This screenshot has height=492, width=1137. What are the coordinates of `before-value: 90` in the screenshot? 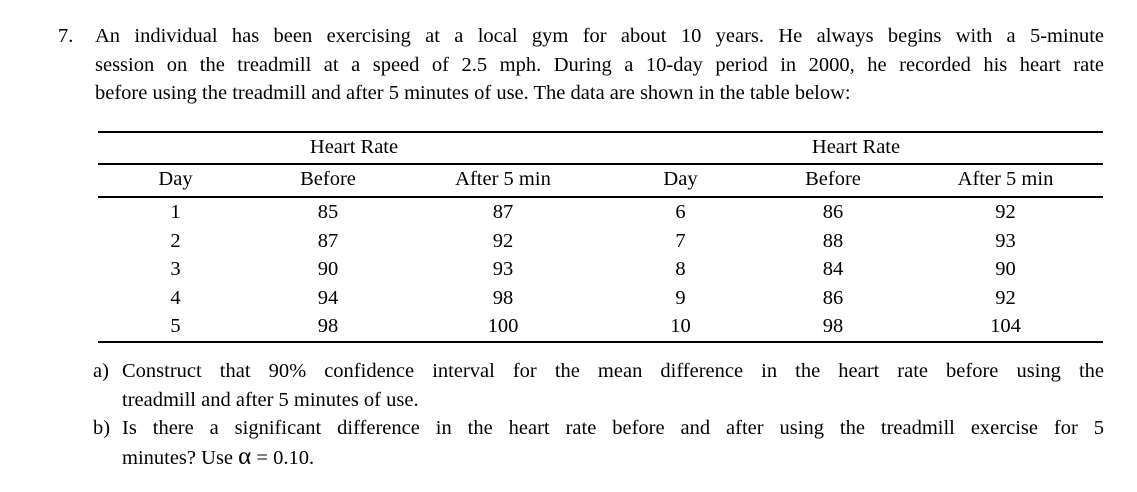 It's located at (328, 269).